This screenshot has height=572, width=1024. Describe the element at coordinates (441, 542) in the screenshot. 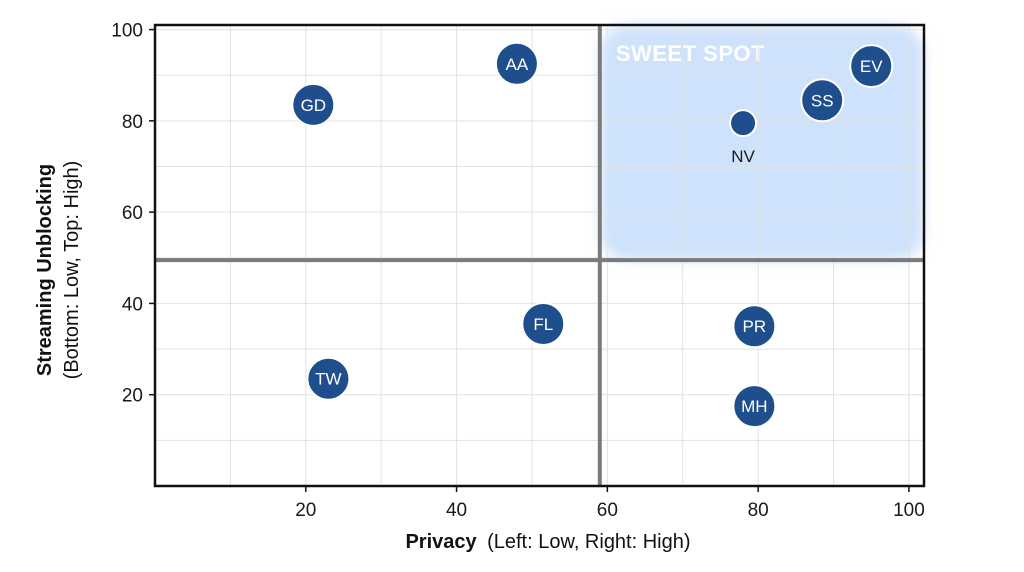

I see `x-axis-title-main: Privacy` at that location.